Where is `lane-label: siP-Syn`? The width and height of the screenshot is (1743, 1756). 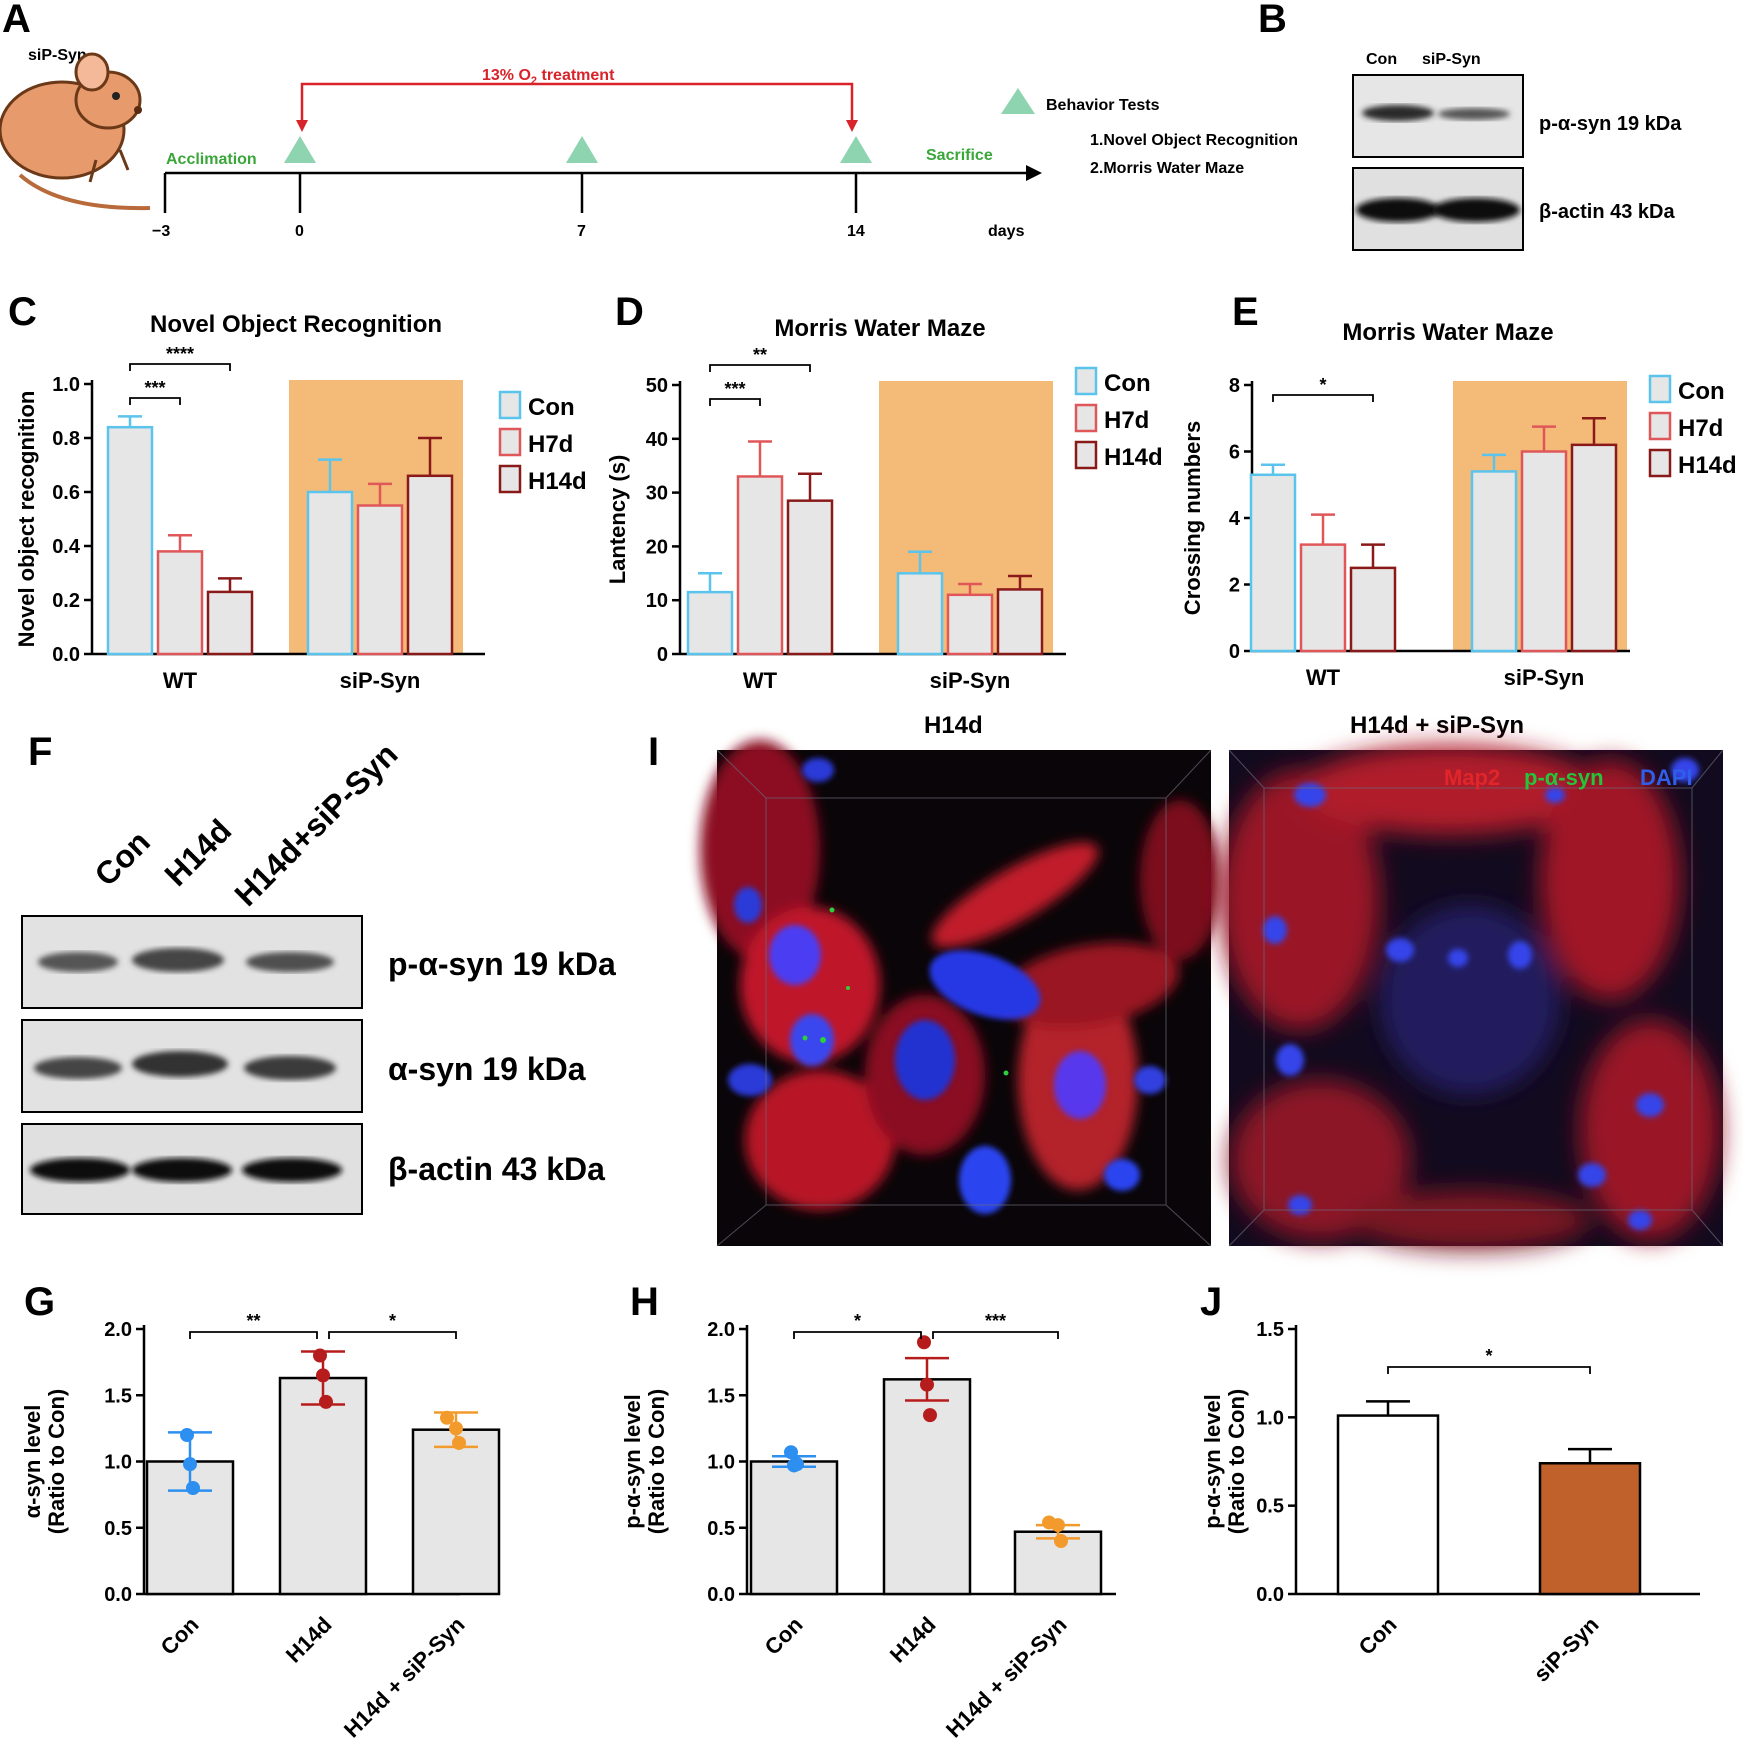 lane-label: siP-Syn is located at coordinates (1451, 59).